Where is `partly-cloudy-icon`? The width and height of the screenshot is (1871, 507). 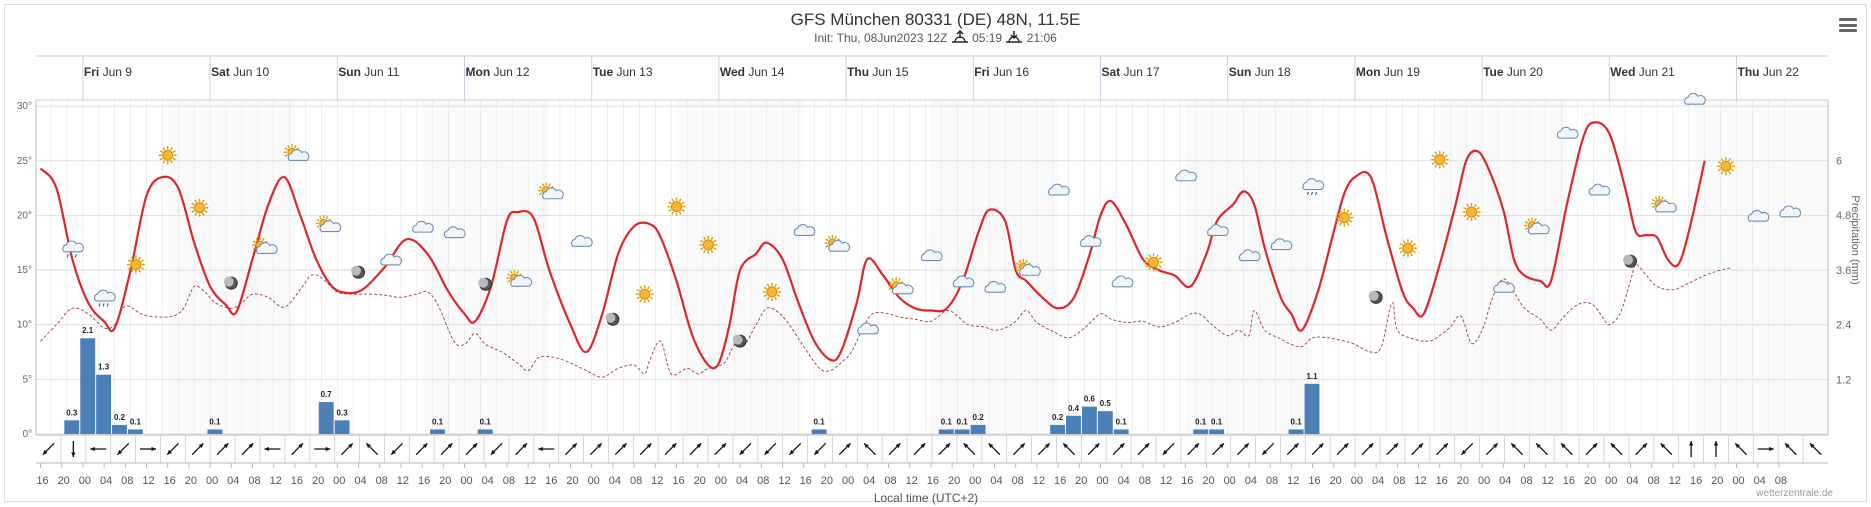 partly-cloudy-icon is located at coordinates (551, 191).